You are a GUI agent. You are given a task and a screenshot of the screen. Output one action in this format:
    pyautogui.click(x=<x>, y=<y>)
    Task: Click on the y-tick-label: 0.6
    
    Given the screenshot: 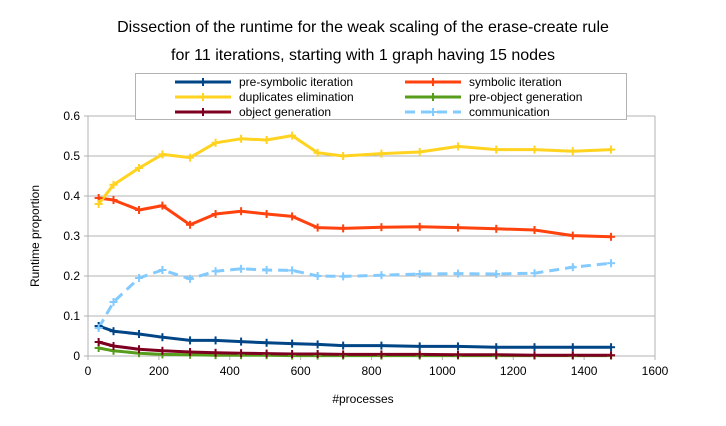 What is the action you would take?
    pyautogui.click(x=71, y=116)
    